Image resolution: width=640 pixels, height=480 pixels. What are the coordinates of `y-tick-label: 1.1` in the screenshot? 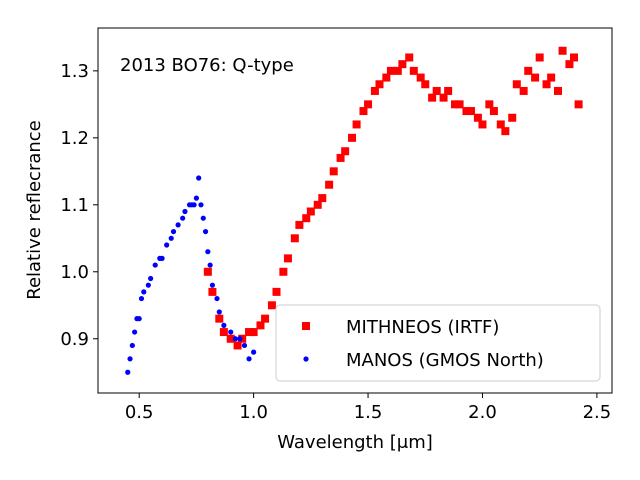 It's located at (74, 205).